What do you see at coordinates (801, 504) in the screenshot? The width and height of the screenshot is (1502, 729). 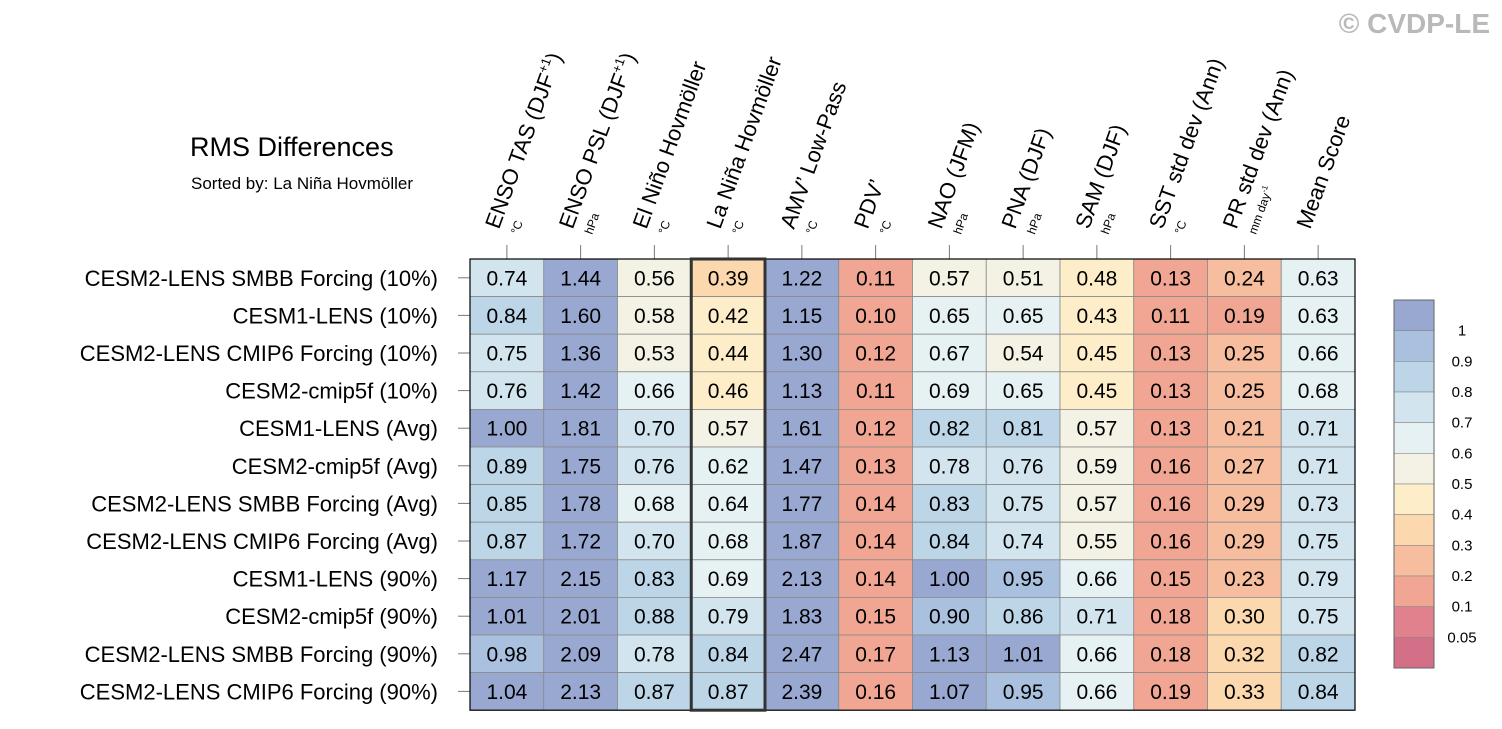 I see `cell-value: 1.77` at bounding box center [801, 504].